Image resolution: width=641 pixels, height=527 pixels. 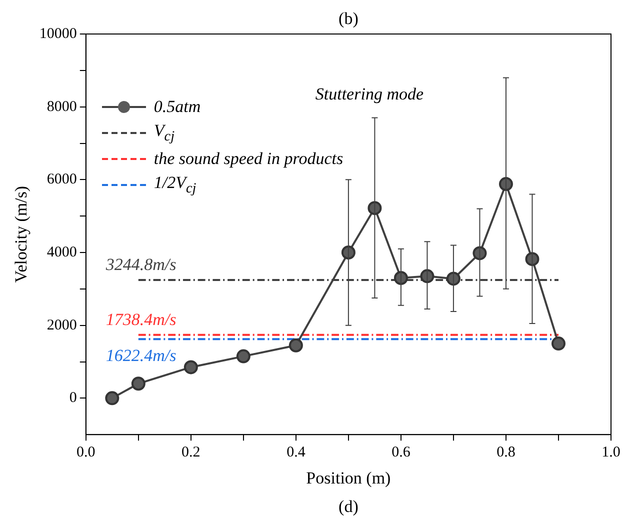 What do you see at coordinates (611, 452) in the screenshot?
I see `x-tick-label: 1.0` at bounding box center [611, 452].